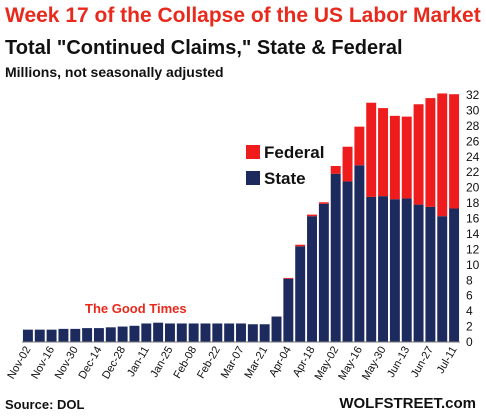  Describe the element at coordinates (469, 327) in the screenshot. I see `y-tick-label: 2` at that location.